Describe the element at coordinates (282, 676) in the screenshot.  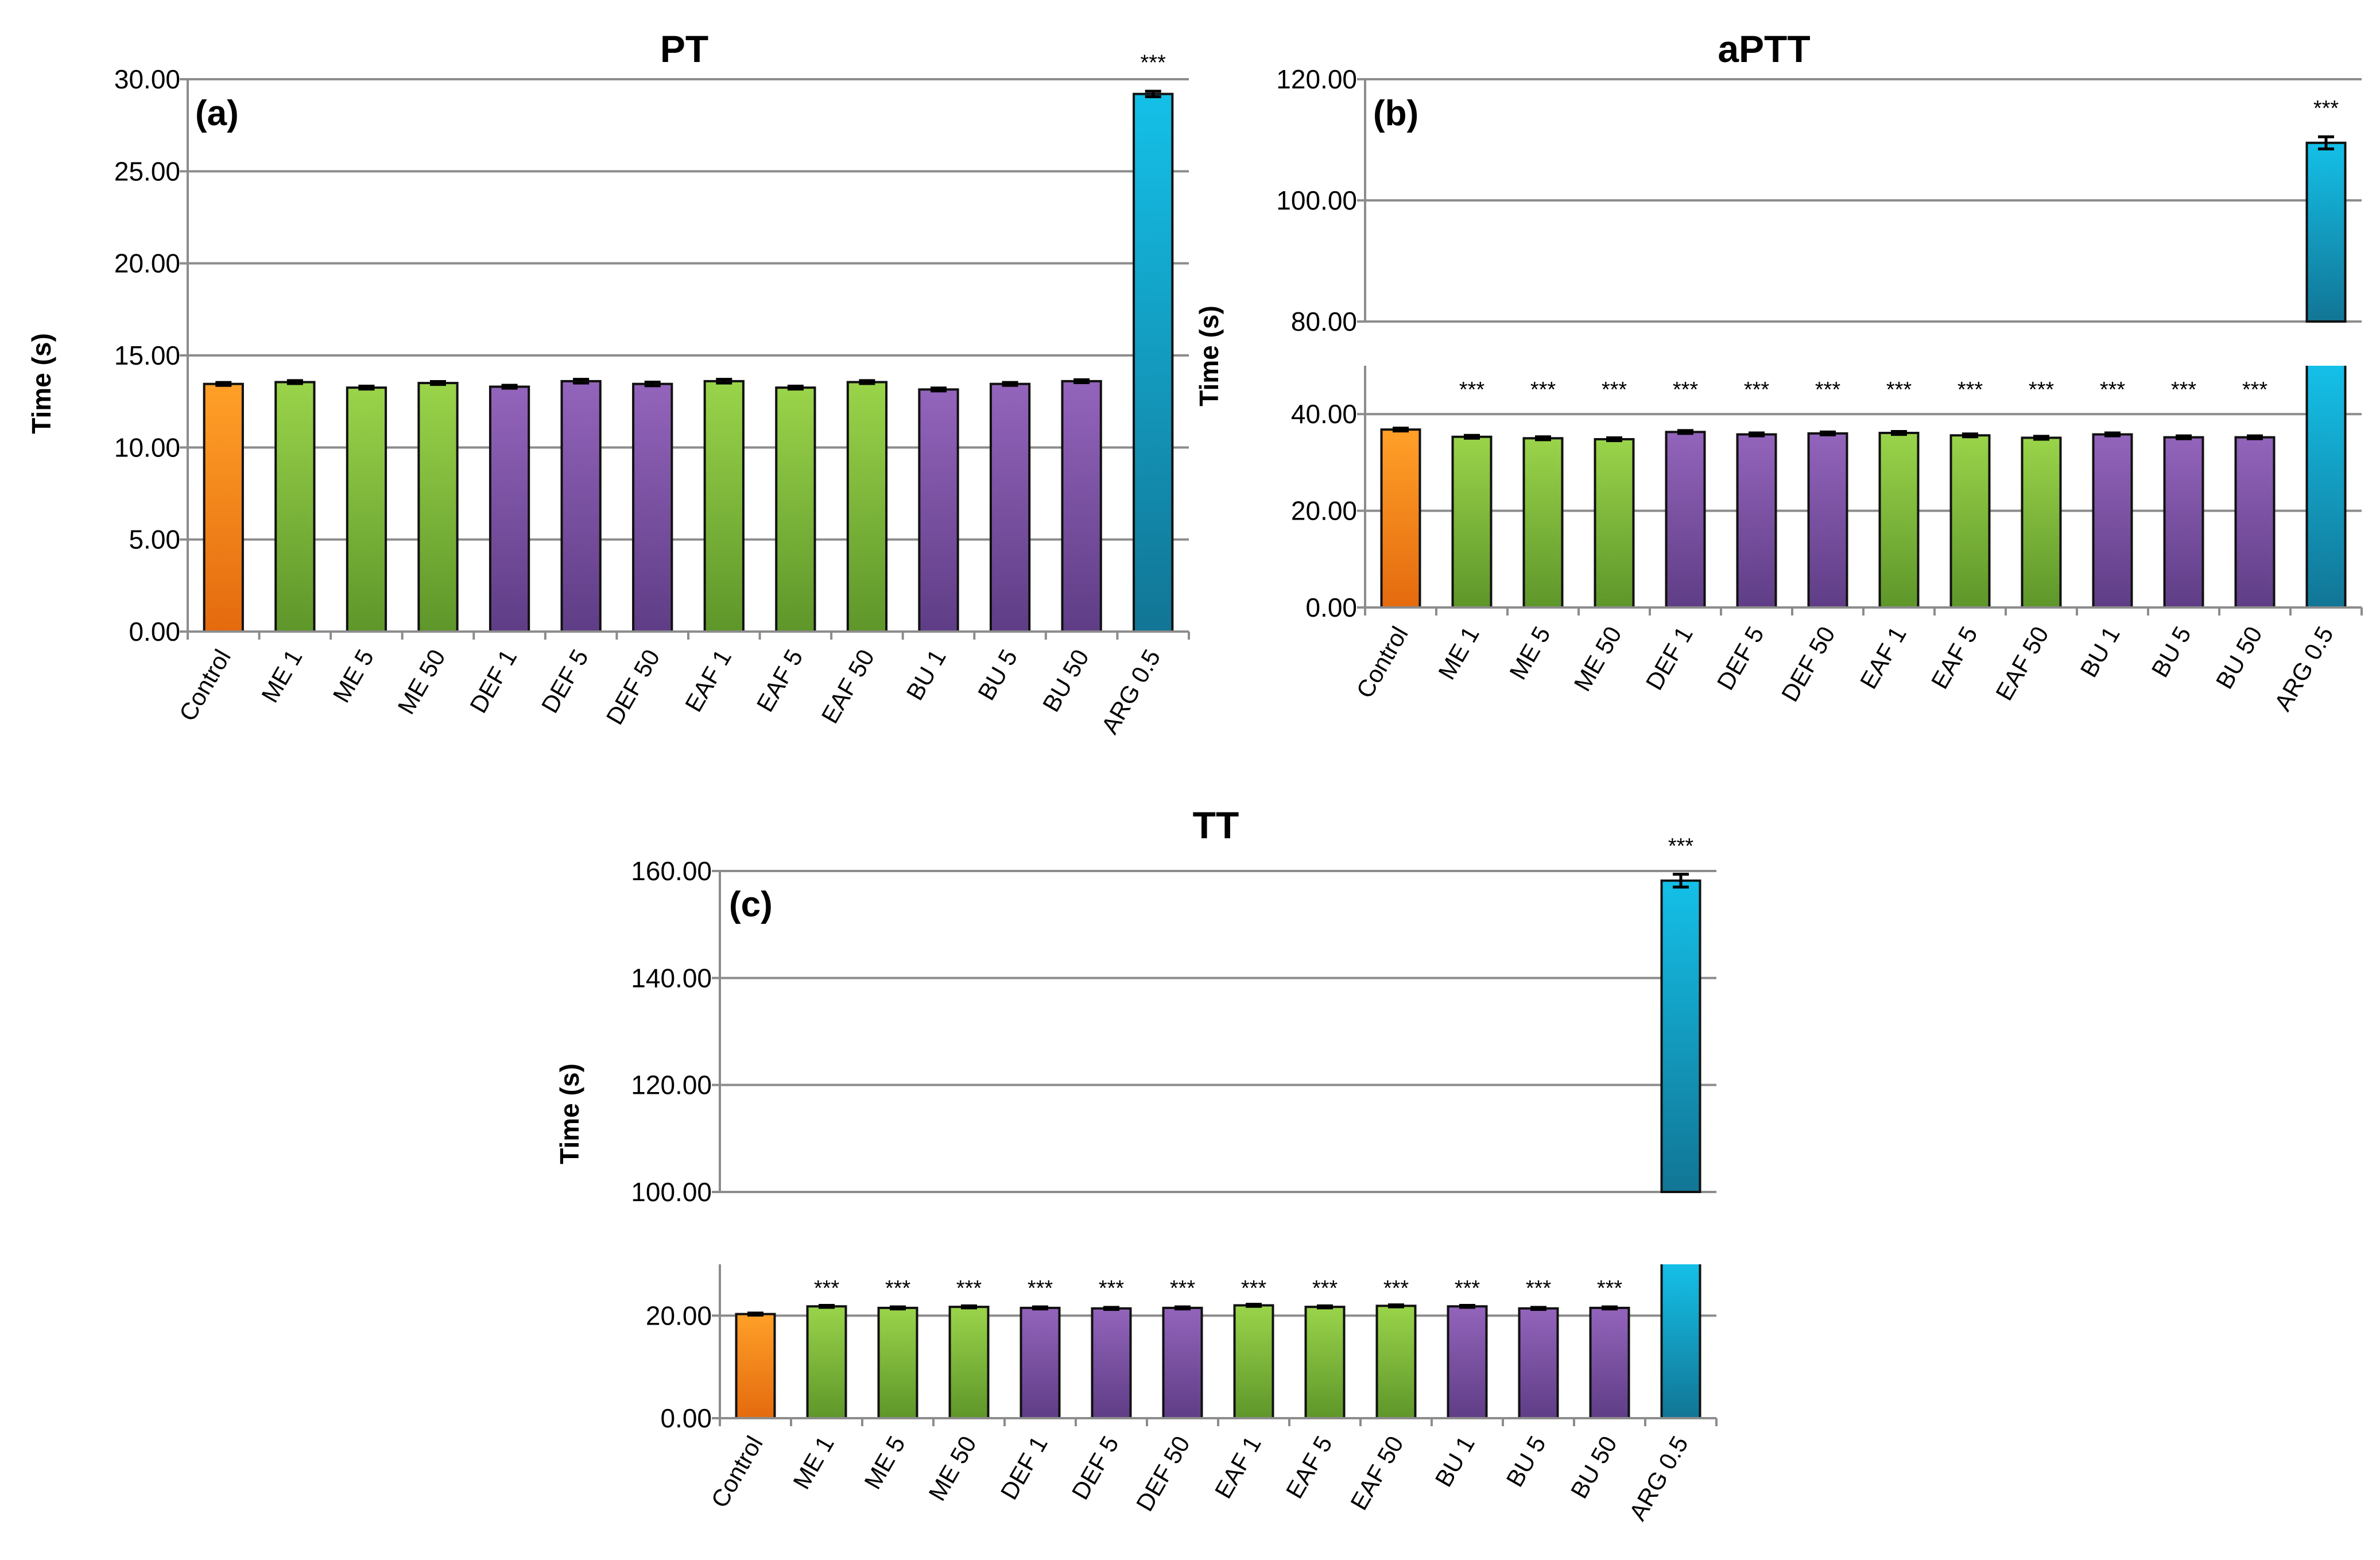
I see `x-tick-label: ME 1` at that location.